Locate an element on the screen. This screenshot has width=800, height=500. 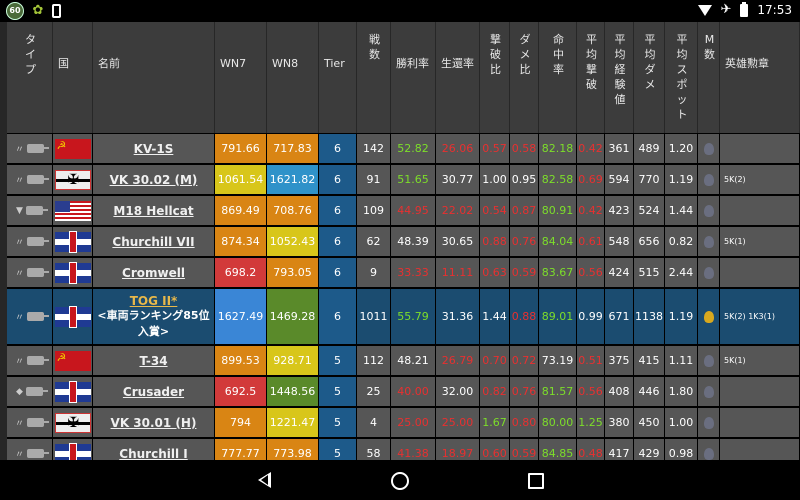
header-avg-damage: 平均ダメ is located at coordinates (649, 77).